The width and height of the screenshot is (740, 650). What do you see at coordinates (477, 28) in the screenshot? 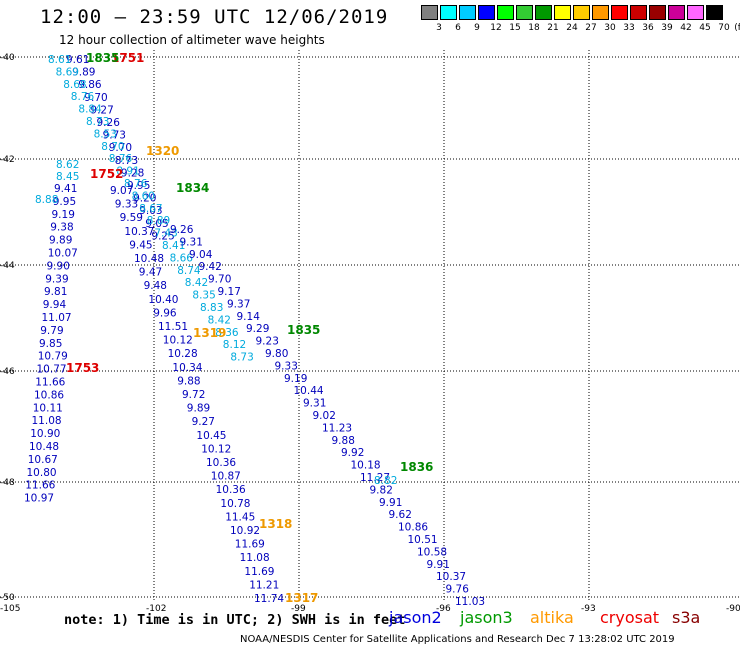
I see `scale-label: 9` at bounding box center [477, 28].